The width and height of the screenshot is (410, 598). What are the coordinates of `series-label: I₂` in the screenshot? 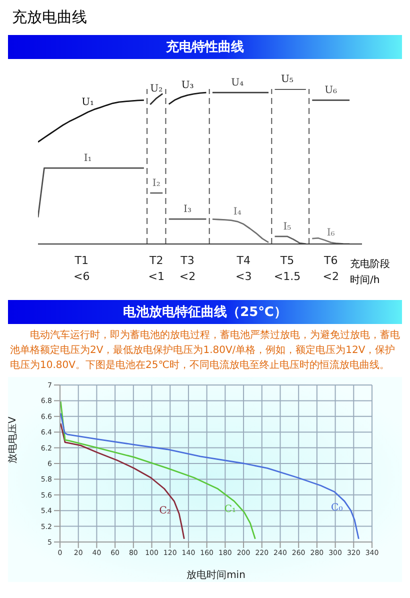 It's located at (156, 184).